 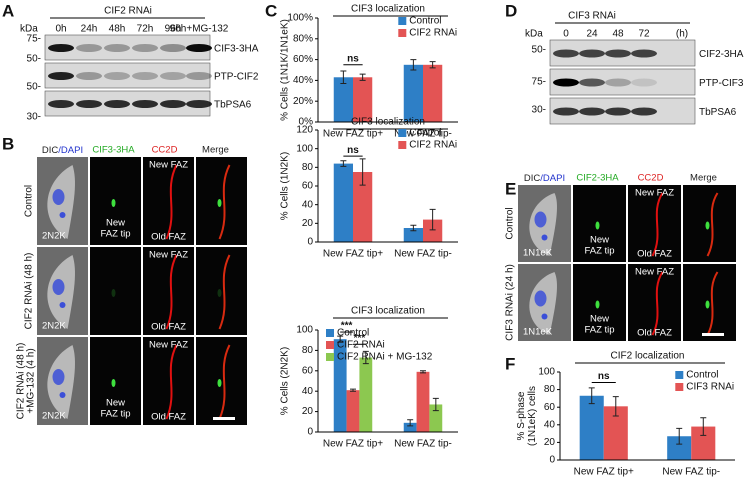 I want to click on row-label: +MG-132 (4 h), so click(x=31, y=380).